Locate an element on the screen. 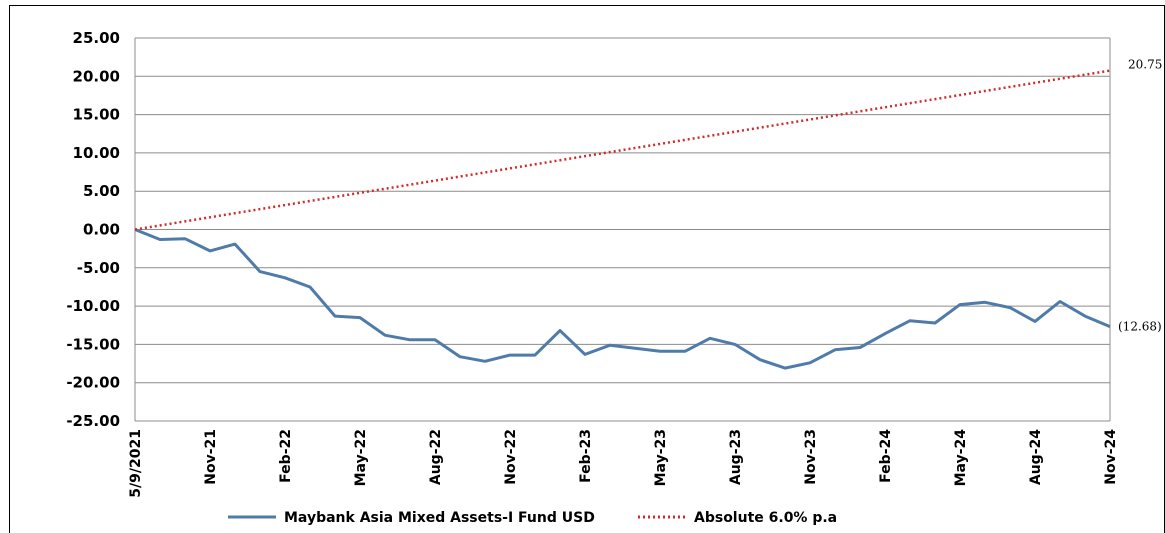  y-tick-label: 15.00 is located at coordinates (96, 115).